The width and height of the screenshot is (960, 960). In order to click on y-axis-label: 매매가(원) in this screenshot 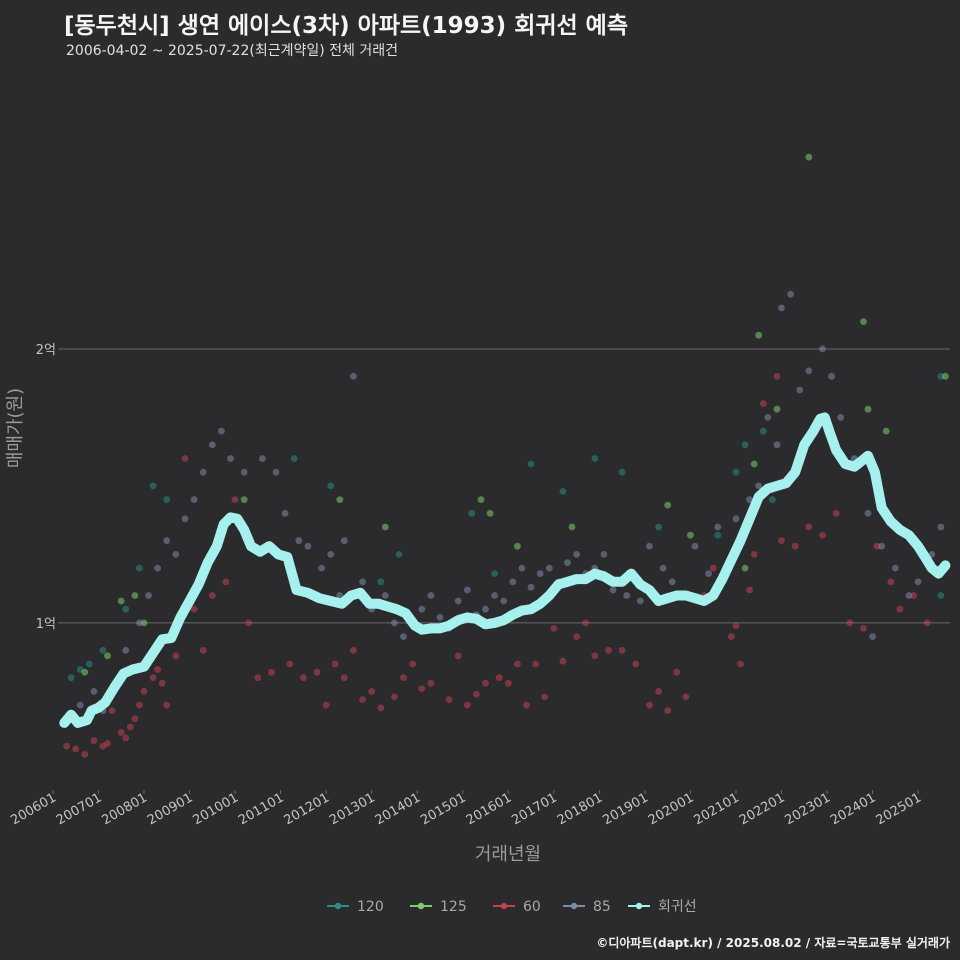, I will do `click(15, 428)`.